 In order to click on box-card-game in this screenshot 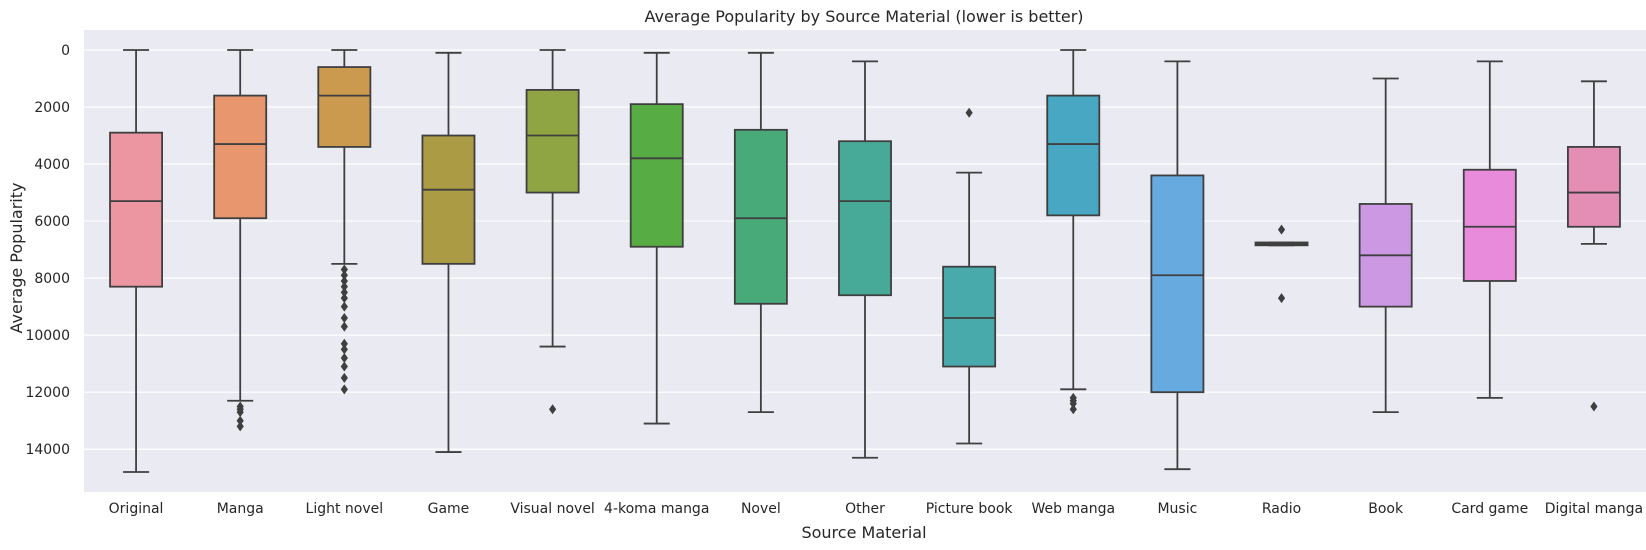, I will do `click(1489, 229)`.